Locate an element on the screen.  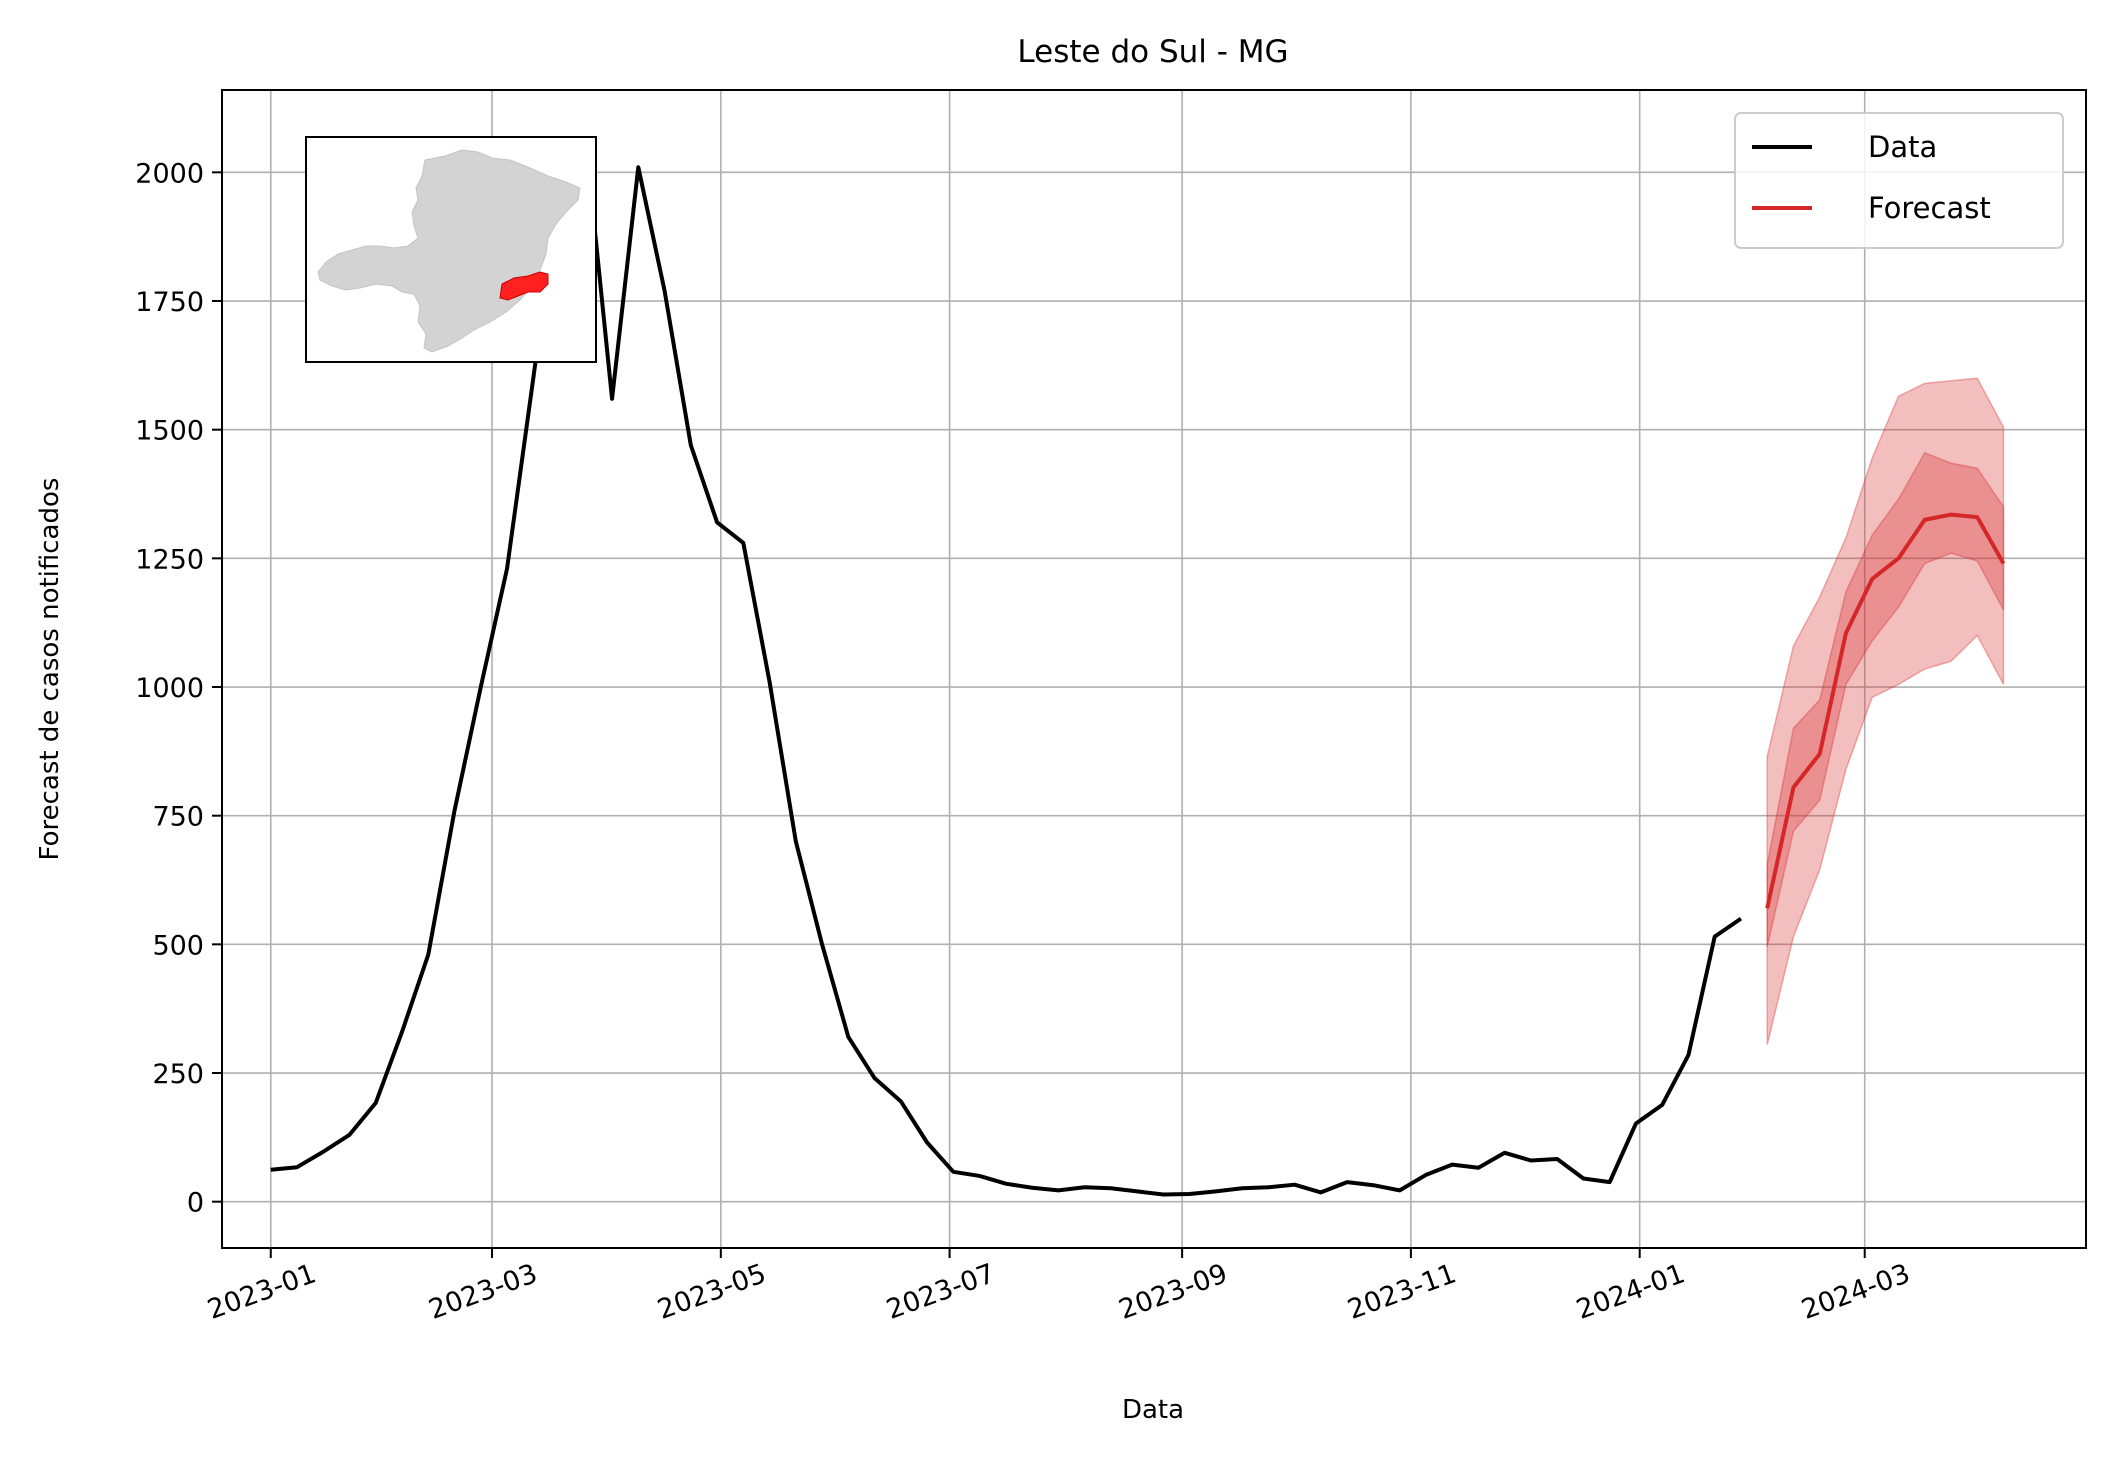
x-tick-label: 2023-03 is located at coordinates (483, 1292).